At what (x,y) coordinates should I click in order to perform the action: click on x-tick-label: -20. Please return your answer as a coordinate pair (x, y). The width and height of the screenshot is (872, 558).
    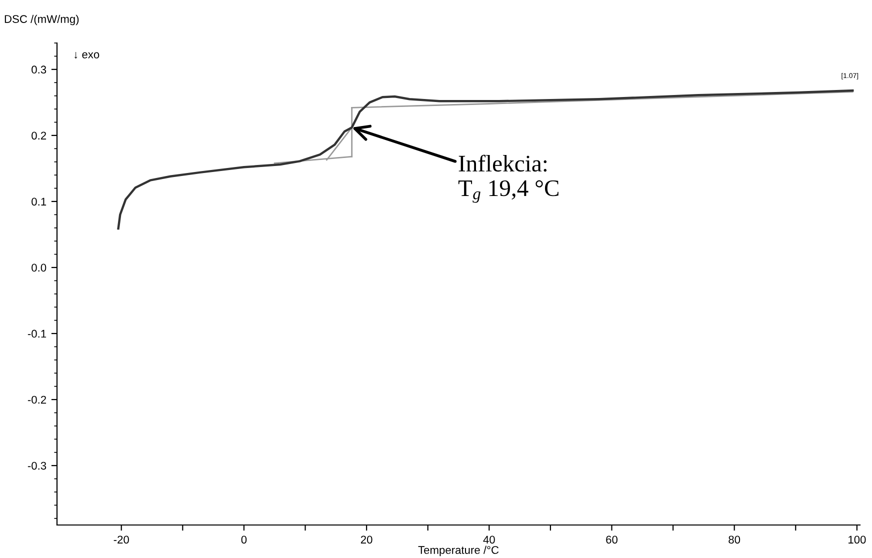
    Looking at the image, I should click on (121, 540).